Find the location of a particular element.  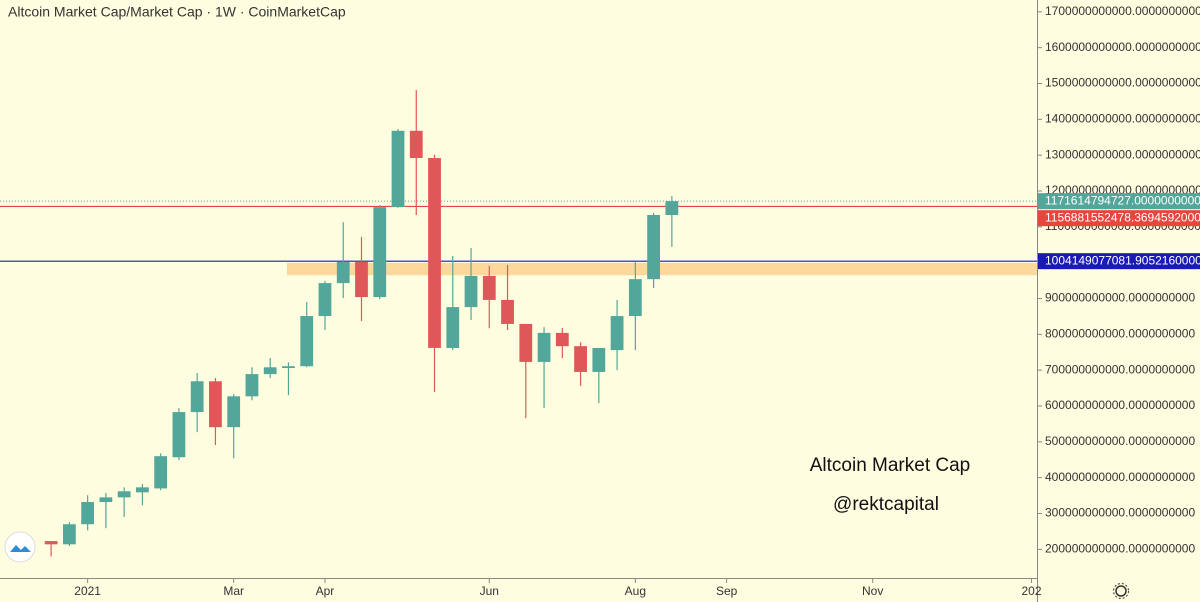

price-label: 1004149077081.9052160000 is located at coordinates (1122, 260).